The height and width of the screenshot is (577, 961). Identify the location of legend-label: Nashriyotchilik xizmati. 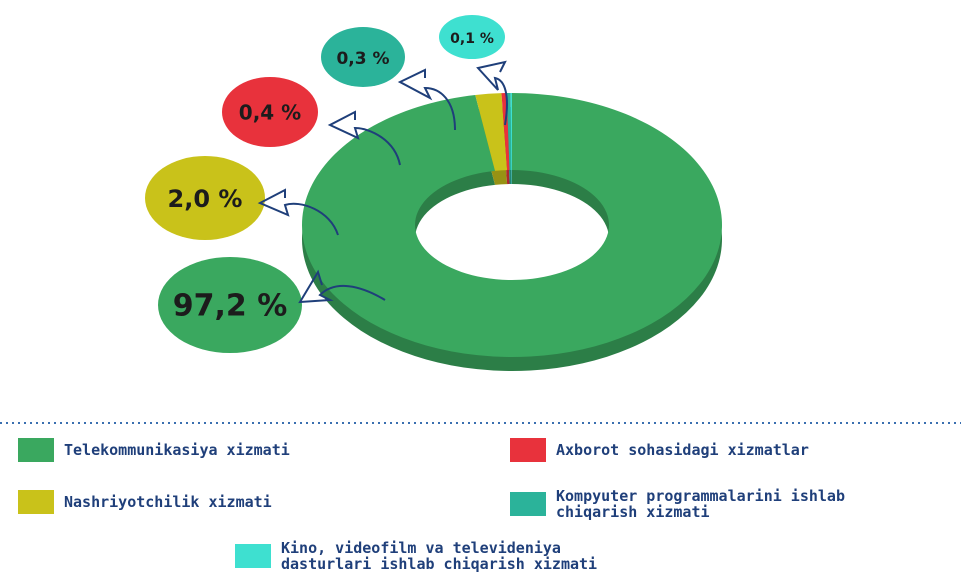
(168, 502).